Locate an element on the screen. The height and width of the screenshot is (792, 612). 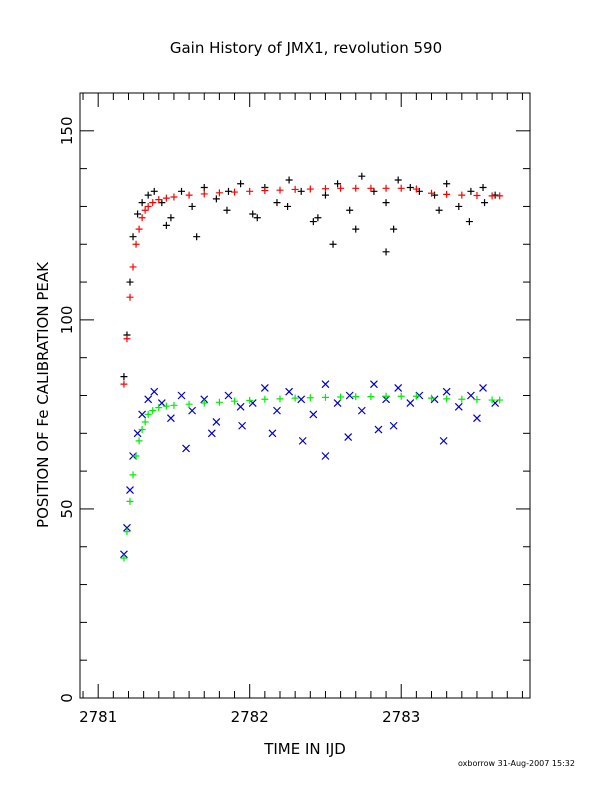
y-tick-label: 50 is located at coordinates (67, 508).